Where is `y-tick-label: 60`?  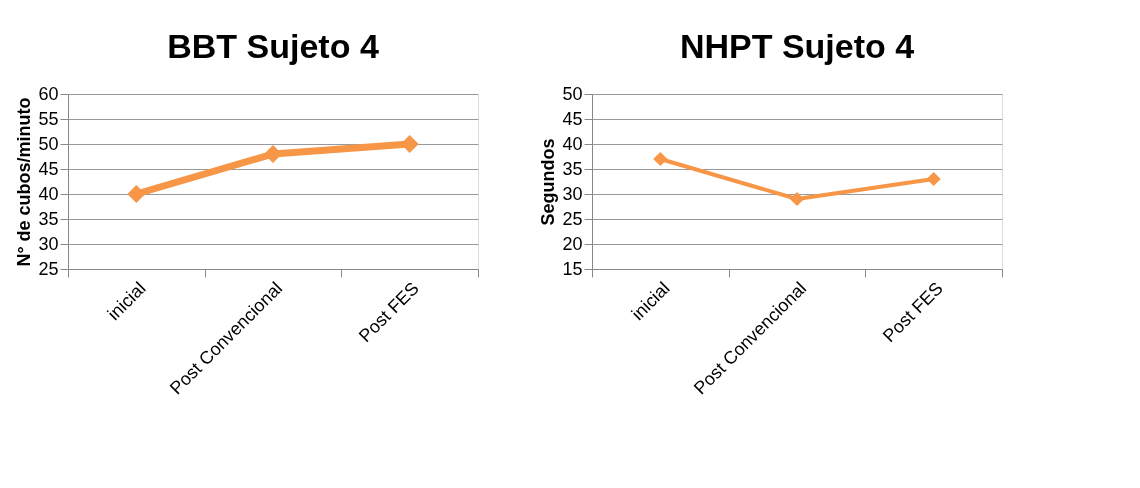 y-tick-label: 60 is located at coordinates (48, 93).